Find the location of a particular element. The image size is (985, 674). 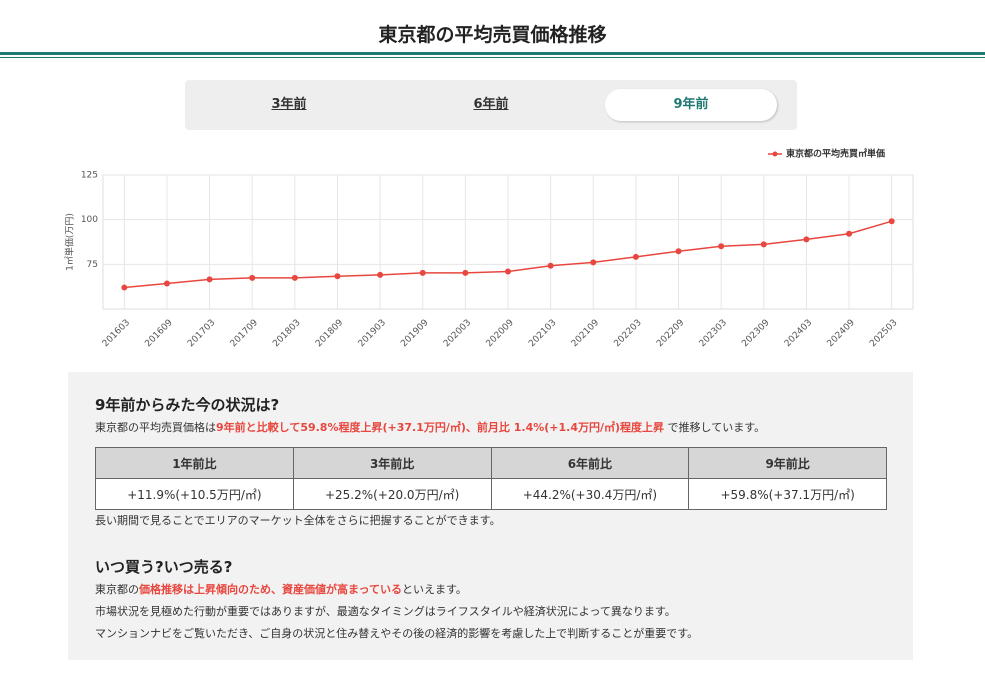

section-heading: いつ買う?いつ売る? is located at coordinates (164, 567).